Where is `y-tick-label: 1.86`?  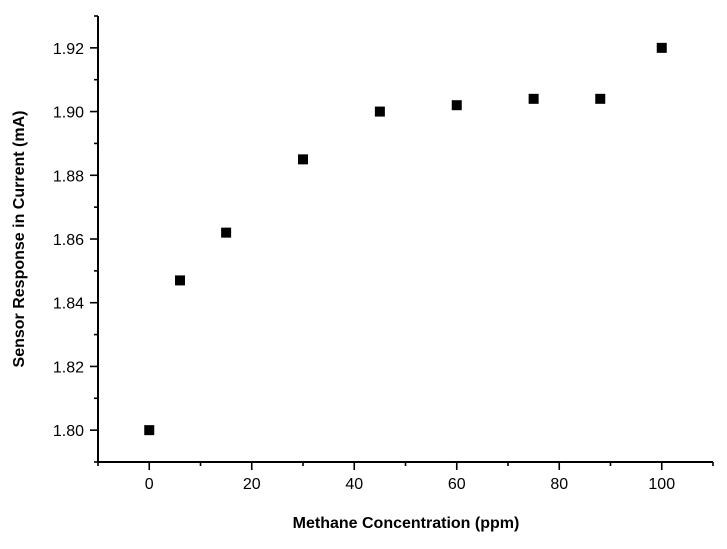
y-tick-label: 1.86 is located at coordinates (68, 240).